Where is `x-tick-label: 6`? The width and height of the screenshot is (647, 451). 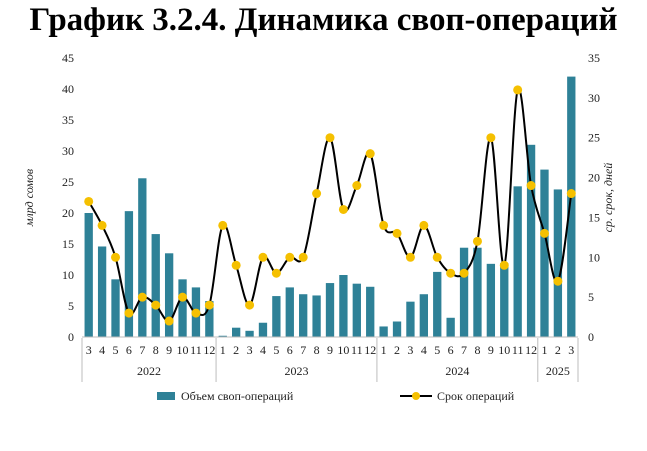
x-tick-label: 6 is located at coordinates (451, 350).